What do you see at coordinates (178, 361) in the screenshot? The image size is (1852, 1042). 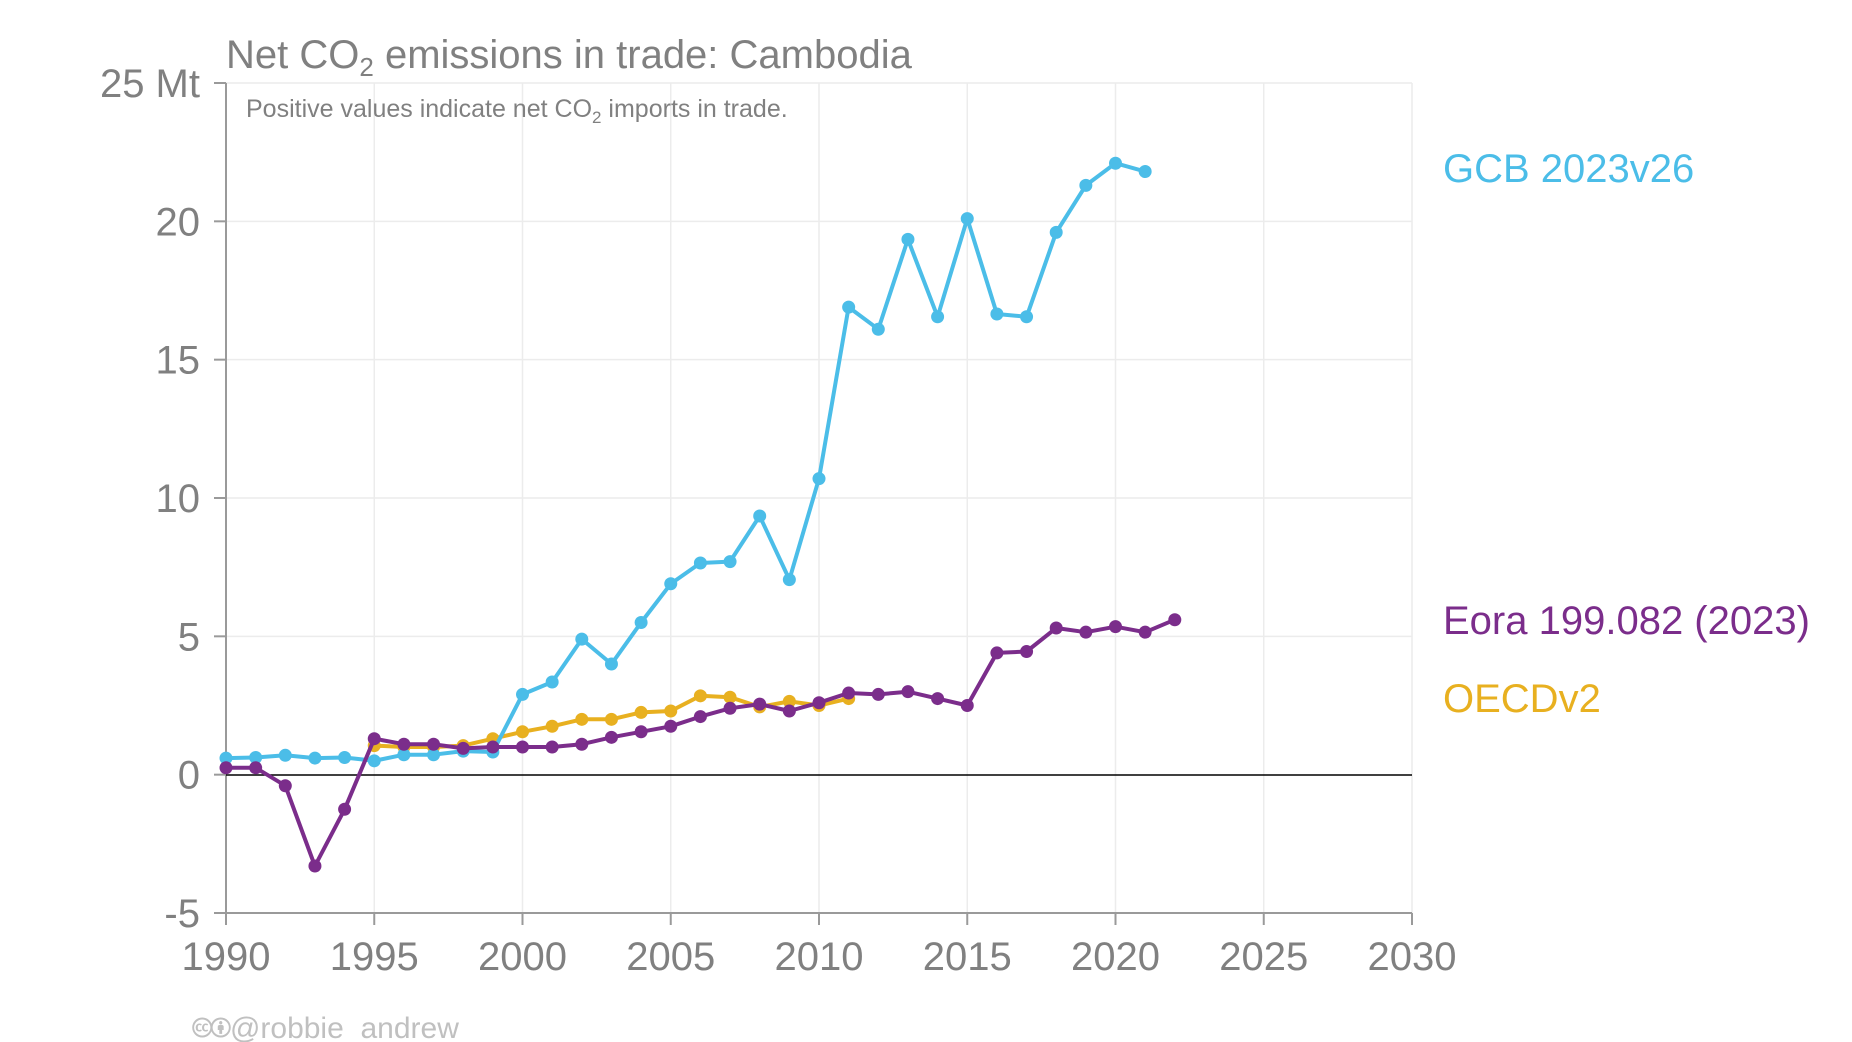 I see `y-tick-label: 15` at bounding box center [178, 361].